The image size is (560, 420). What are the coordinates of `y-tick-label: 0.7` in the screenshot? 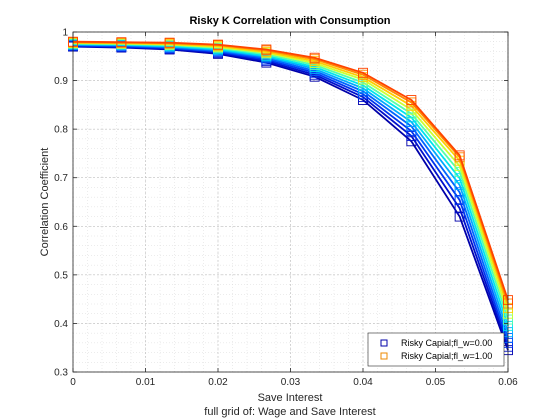 It's located at (61, 178).